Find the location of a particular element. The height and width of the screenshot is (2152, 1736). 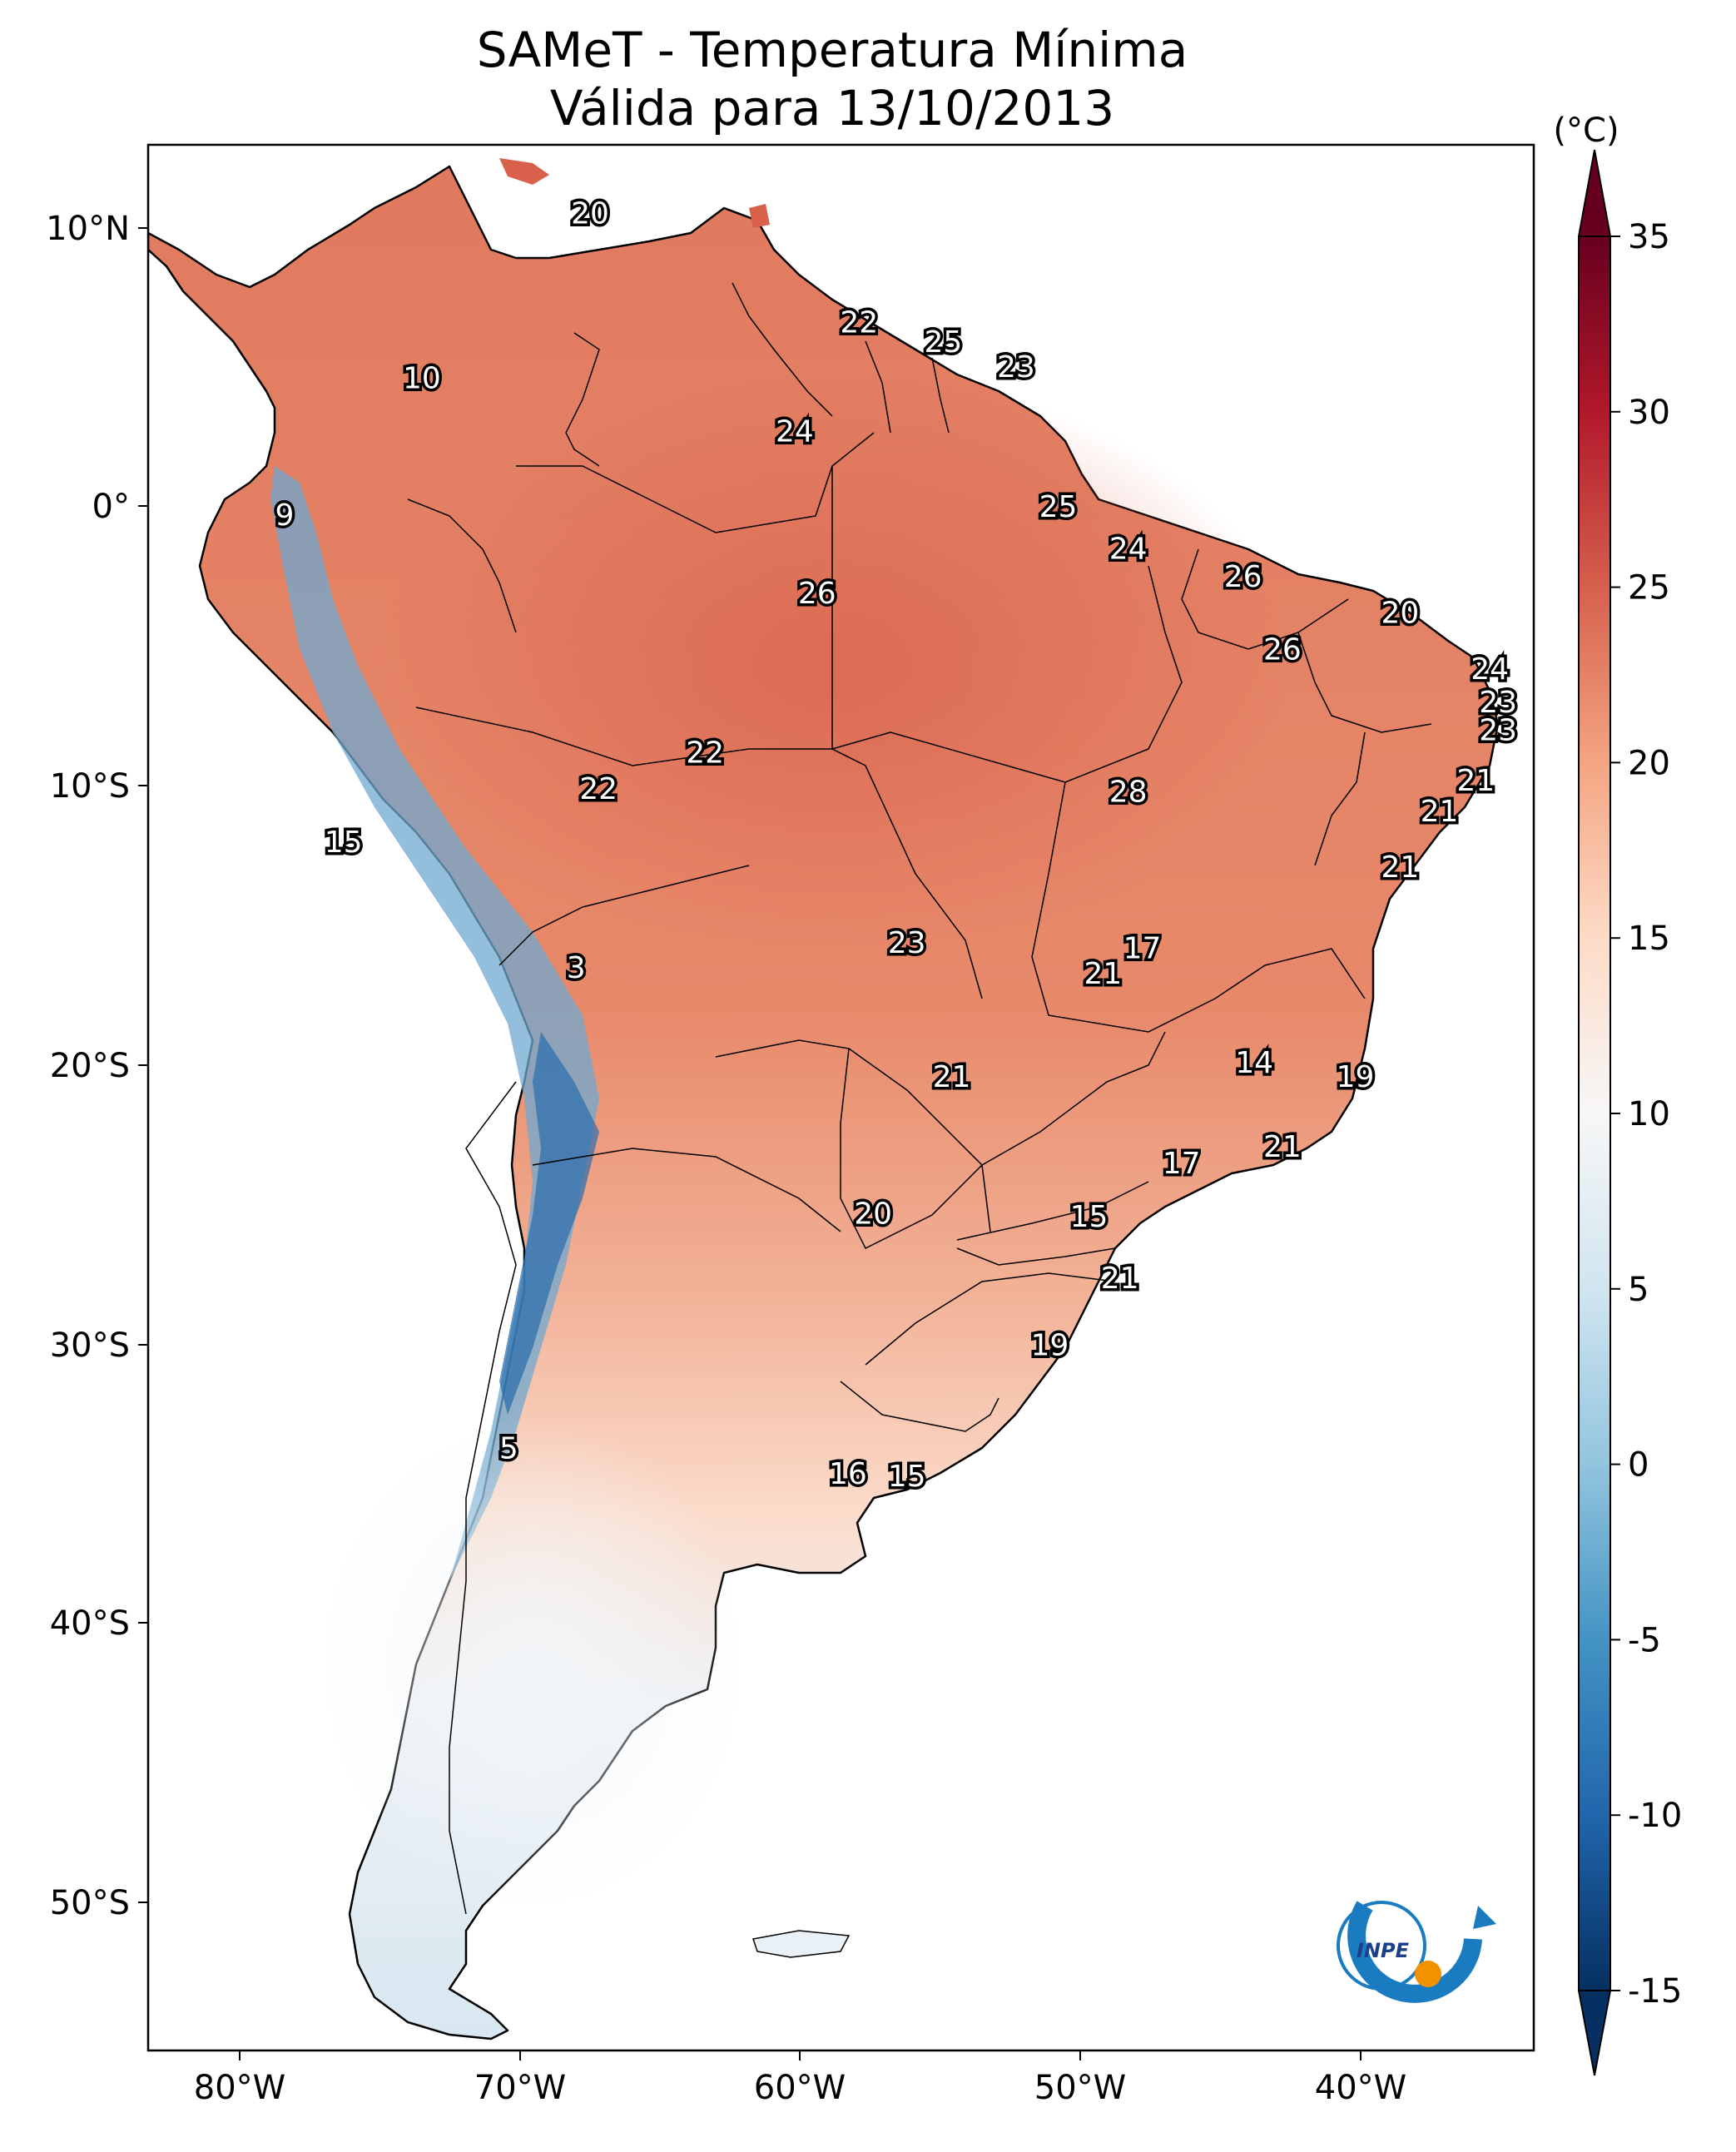

lat-axis: 10°N 0° 10°S 20°S 30°S 40°S 50°S is located at coordinates (97, 1066).